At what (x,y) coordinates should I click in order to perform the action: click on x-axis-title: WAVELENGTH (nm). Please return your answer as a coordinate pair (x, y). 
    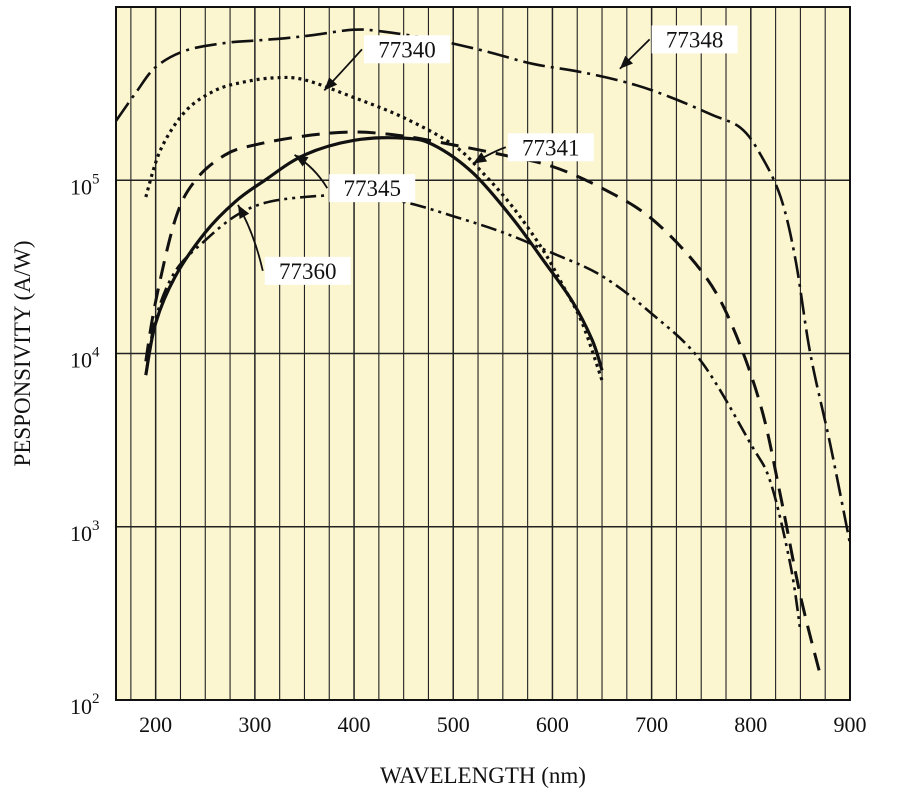
    Looking at the image, I should click on (483, 775).